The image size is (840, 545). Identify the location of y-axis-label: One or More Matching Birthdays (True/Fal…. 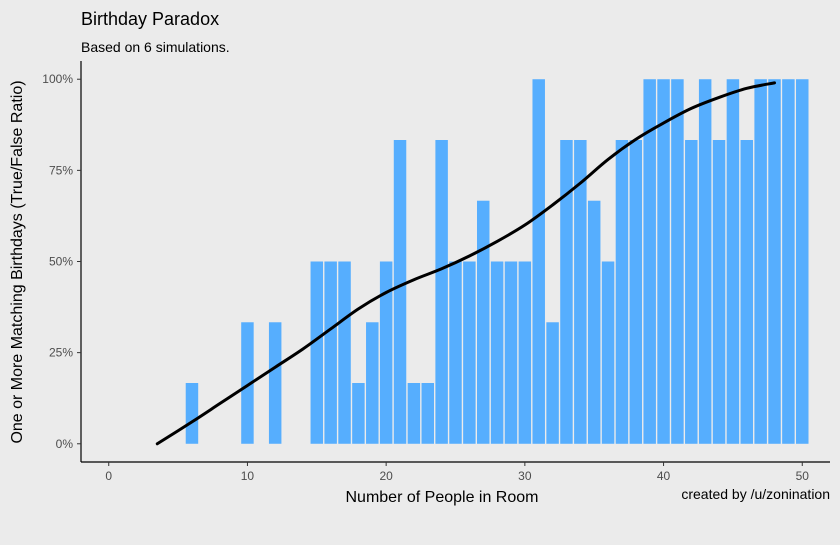
(17, 261).